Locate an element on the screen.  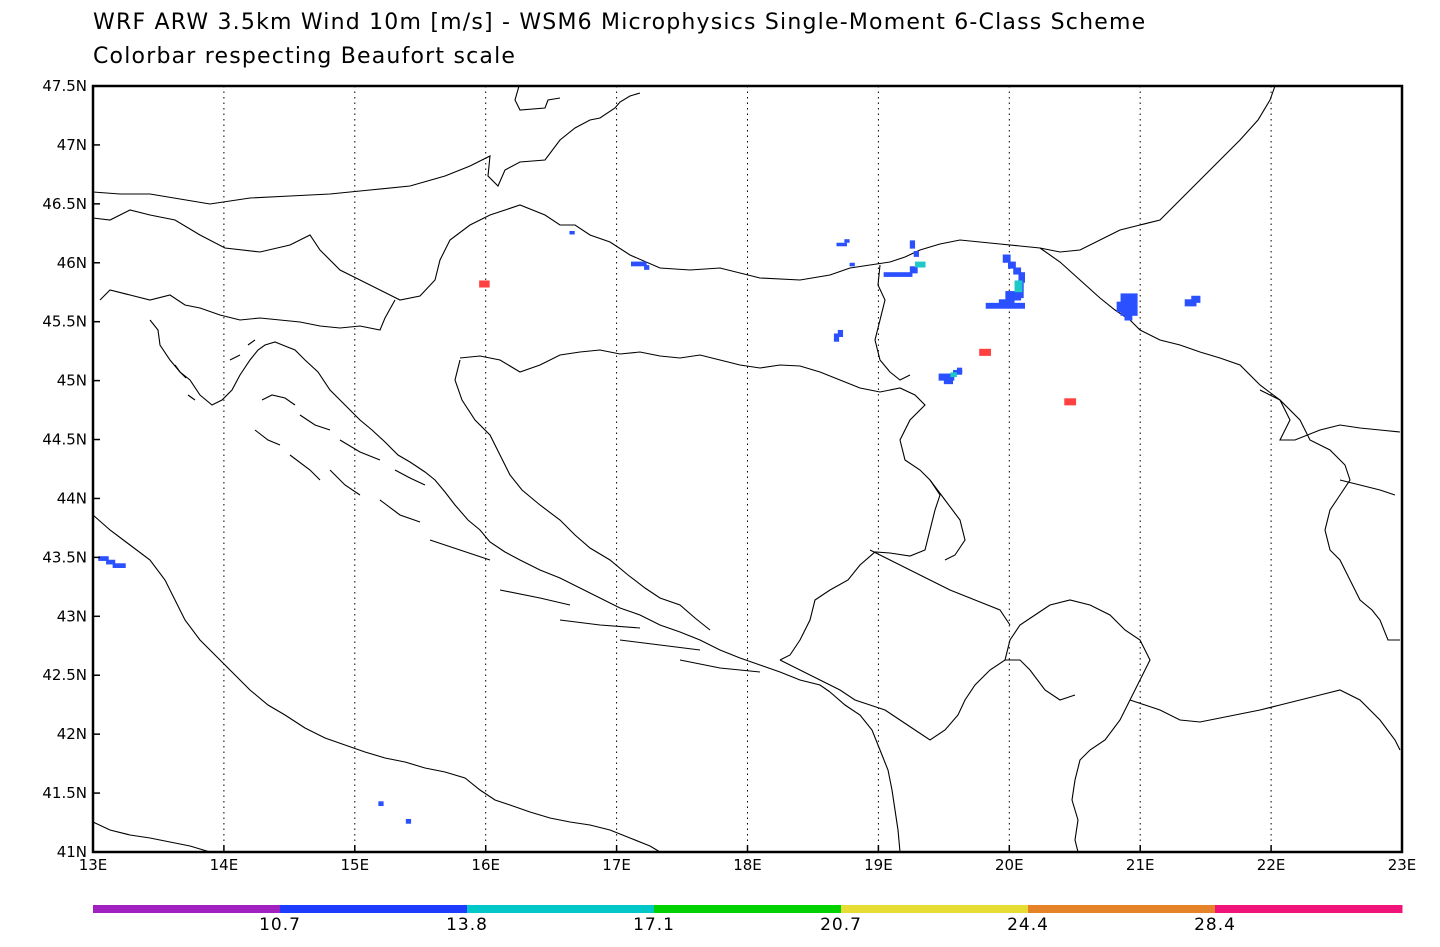
colorbar-label: 24.4 is located at coordinates (1028, 925).